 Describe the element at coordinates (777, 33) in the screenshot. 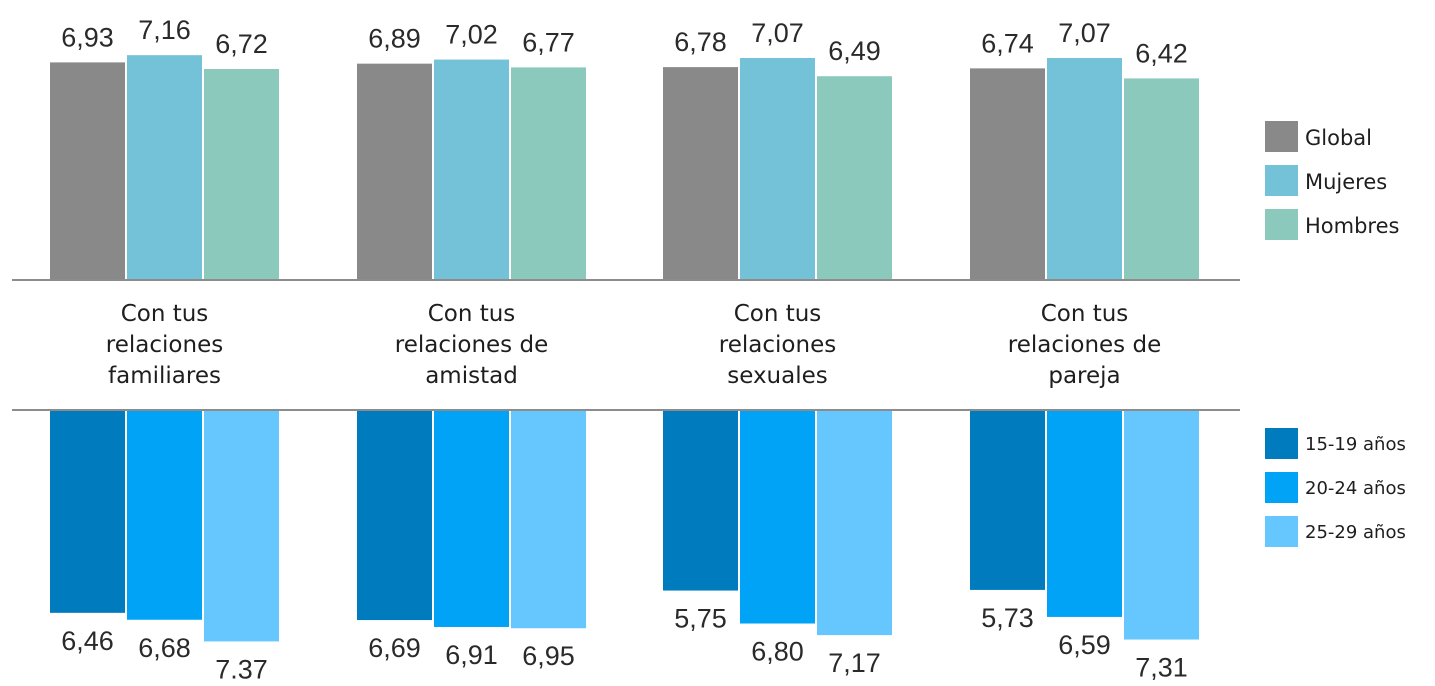

I see `value-label-top-2-3: 7,07` at that location.